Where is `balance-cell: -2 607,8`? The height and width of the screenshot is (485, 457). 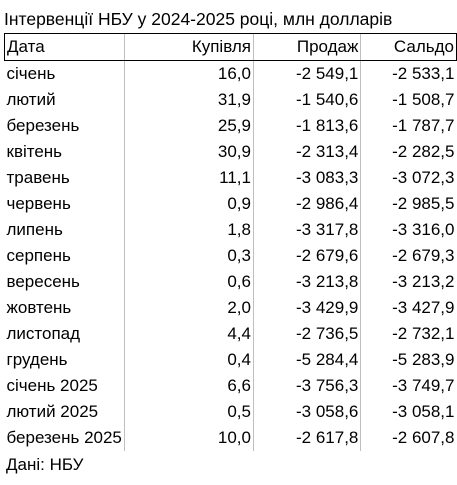 balance-cell: -2 607,8 is located at coordinates (408, 438).